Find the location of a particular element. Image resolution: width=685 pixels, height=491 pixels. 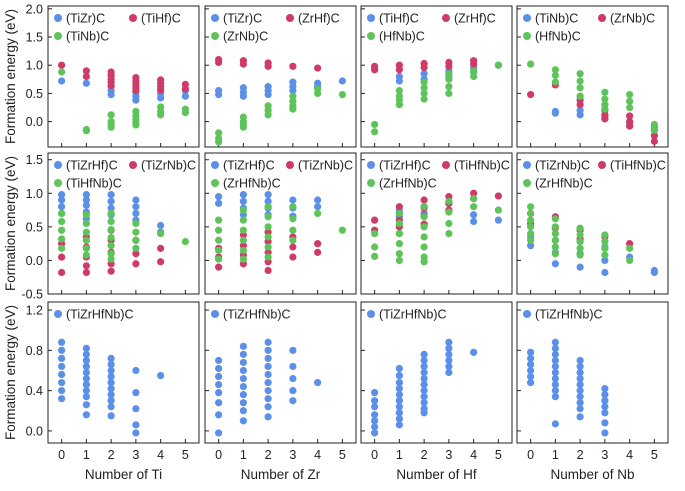

panel-6: (TiZrHf)C (TiZrNb)C (ZrHfNb)C is located at coordinates (280, 223).